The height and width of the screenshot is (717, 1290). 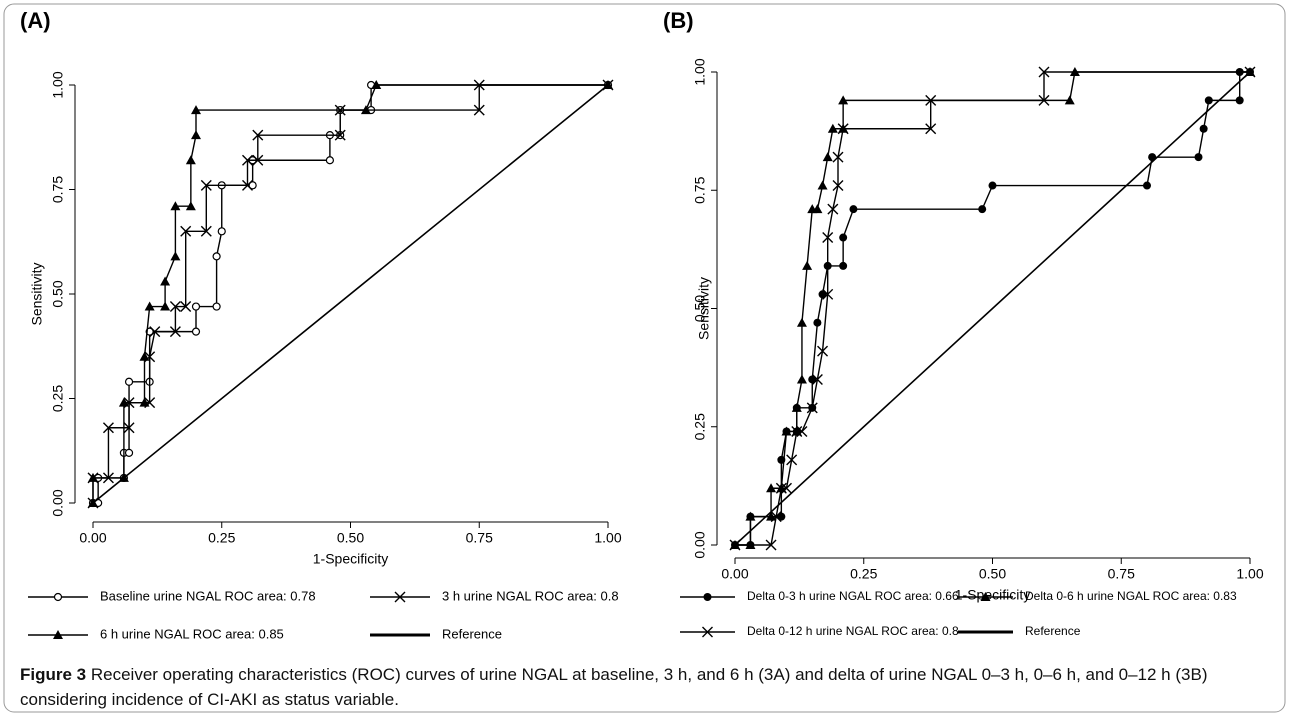 What do you see at coordinates (1249, 574) in the screenshot?
I see `x-tick-label: 1.00` at bounding box center [1249, 574].